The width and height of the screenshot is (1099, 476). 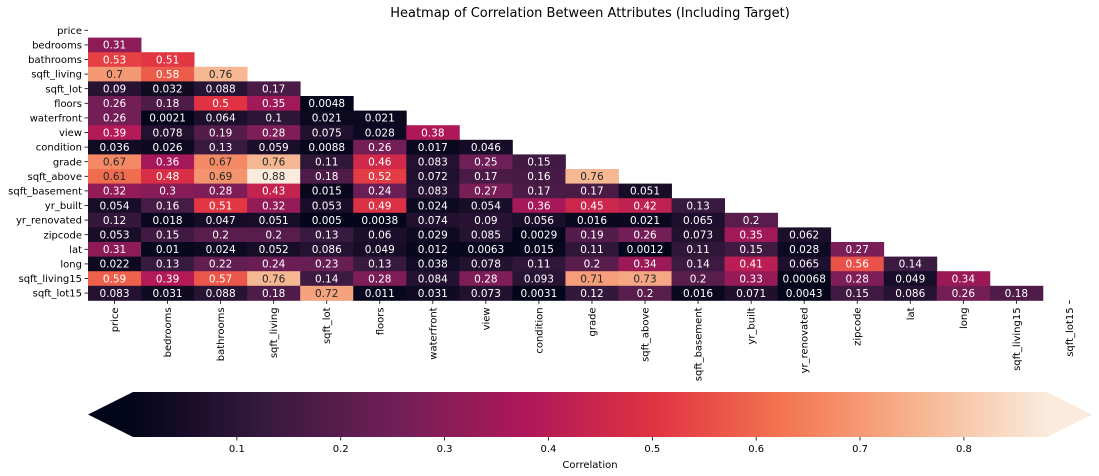 I want to click on cell-value-label: 0.53, so click(x=114, y=60).